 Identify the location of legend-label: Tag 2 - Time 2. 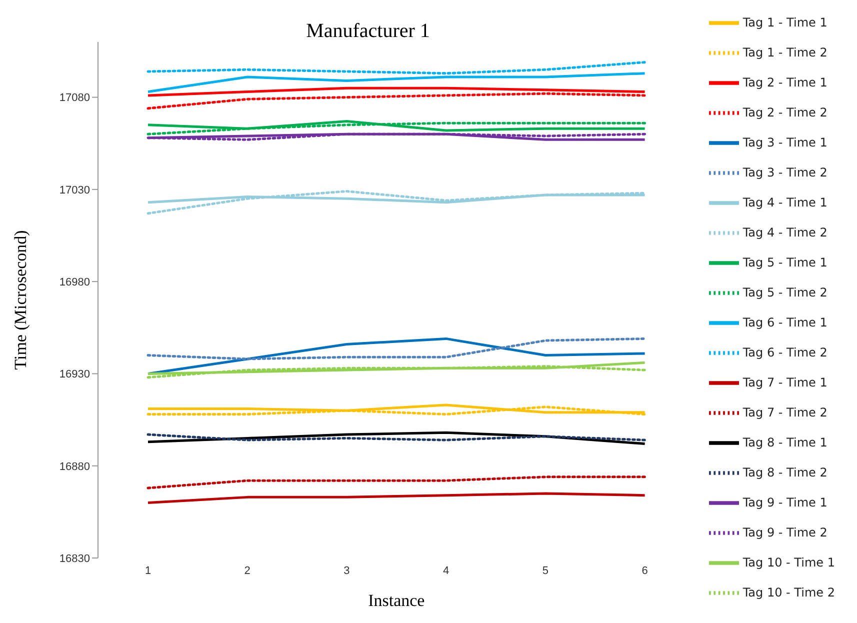
(785, 112).